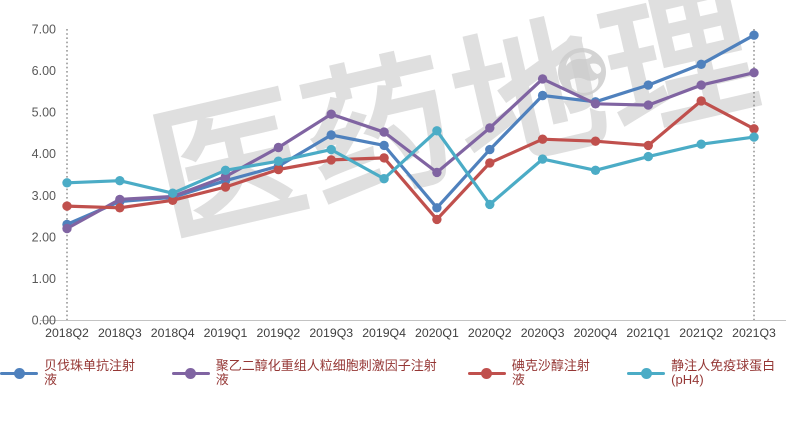  Describe the element at coordinates (723, 372) in the screenshot. I see `legend-label-3: 静注人免疫球蛋白(pH4)` at that location.